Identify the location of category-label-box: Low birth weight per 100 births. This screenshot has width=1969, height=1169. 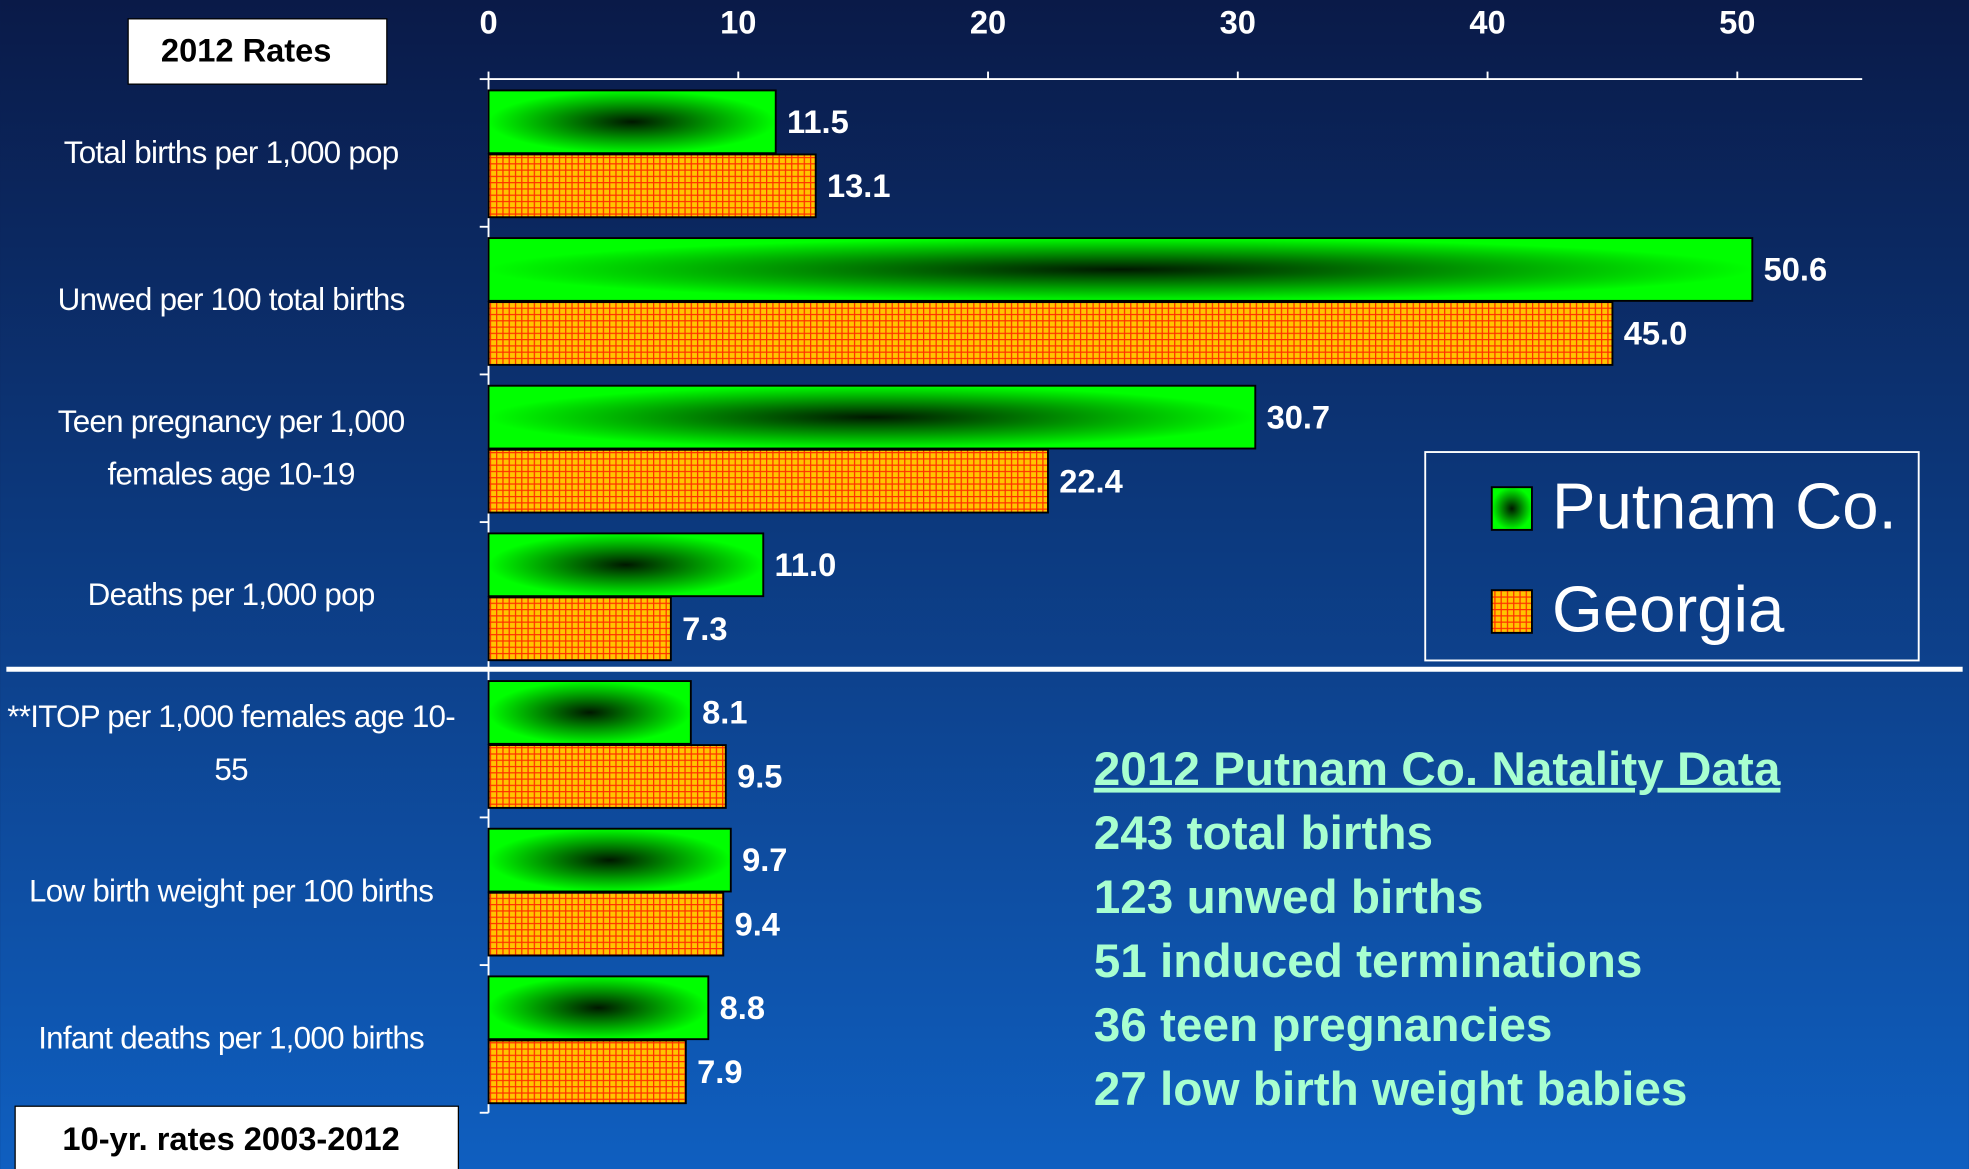
(231, 891).